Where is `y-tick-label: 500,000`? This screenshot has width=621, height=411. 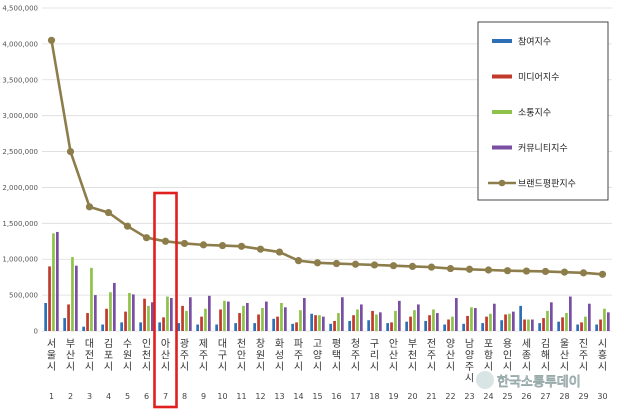 y-tick-label: 500,000 is located at coordinates (23, 296).